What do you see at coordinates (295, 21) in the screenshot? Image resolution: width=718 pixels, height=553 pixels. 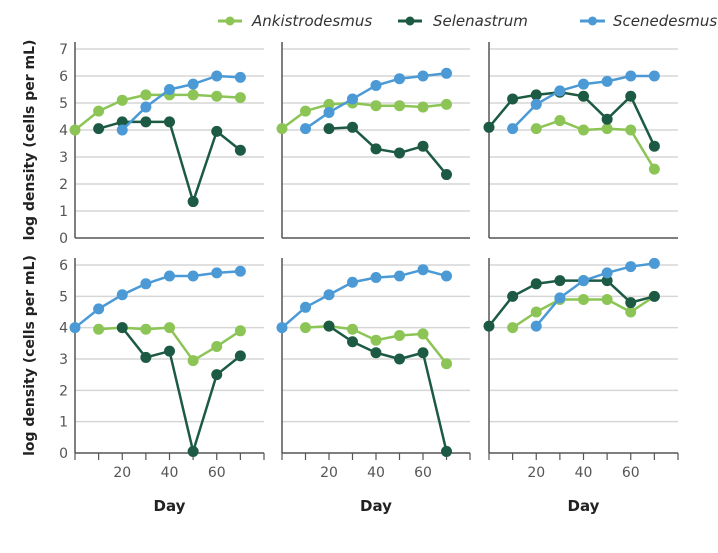 I see `legend-item: Ankistrodesmus` at bounding box center [295, 21].